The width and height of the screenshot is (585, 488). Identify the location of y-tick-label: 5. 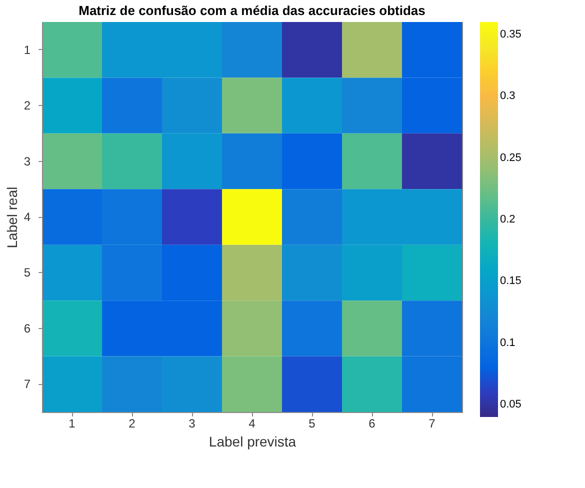
(27, 273).